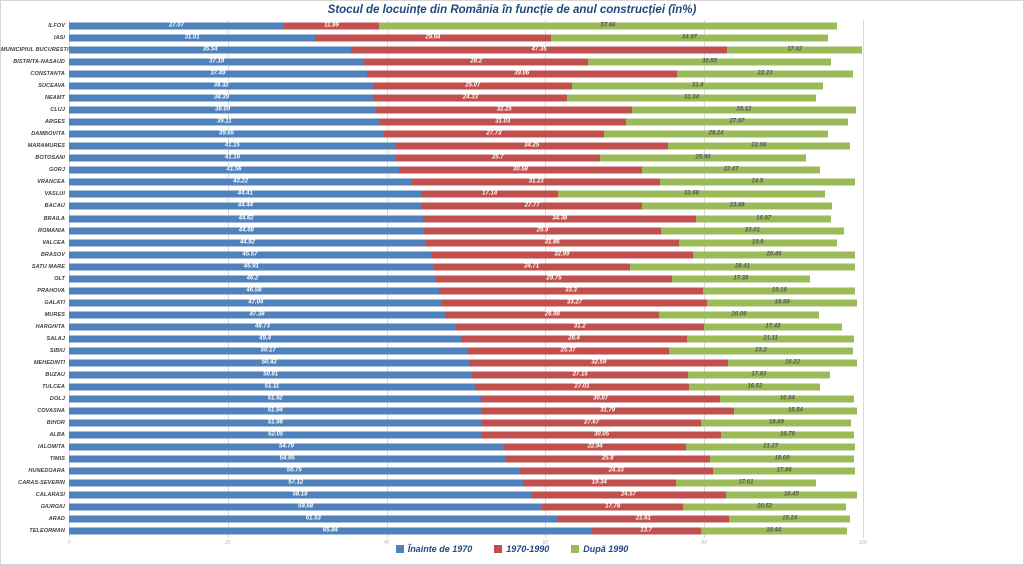 The width and height of the screenshot is (1024, 565). I want to click on category-label: OLT, so click(59, 278).